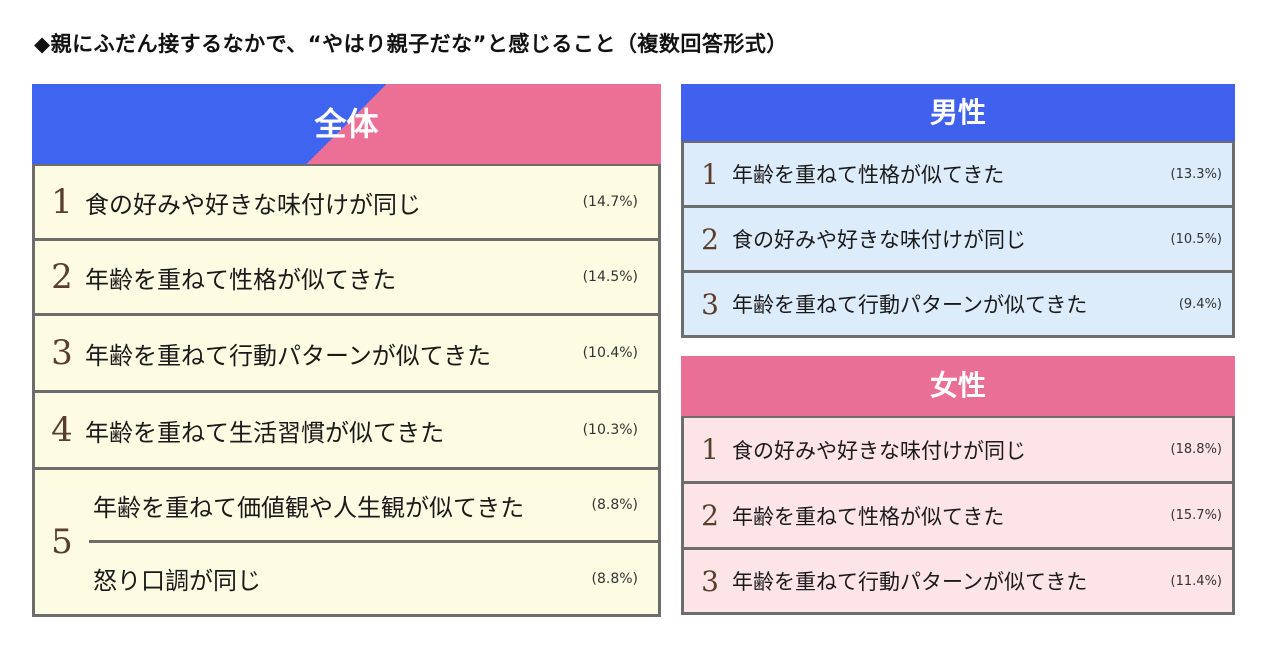 The width and height of the screenshot is (1266, 650). Describe the element at coordinates (62, 542) in the screenshot. I see `overall-rank-5: 5` at that location.